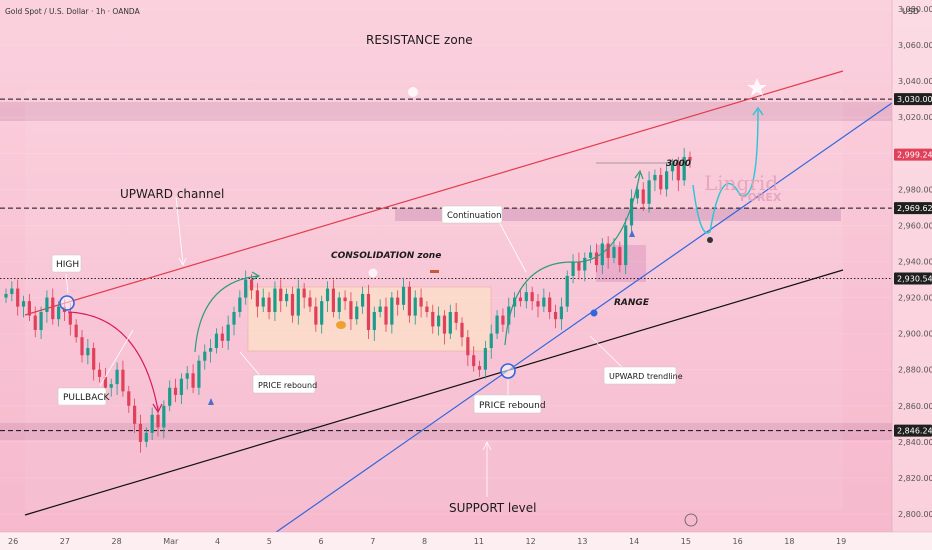 The width and height of the screenshot is (932, 550). Describe the element at coordinates (419, 40) in the screenshot. I see `resistance-zone-label: RESISTANCE zone` at that location.